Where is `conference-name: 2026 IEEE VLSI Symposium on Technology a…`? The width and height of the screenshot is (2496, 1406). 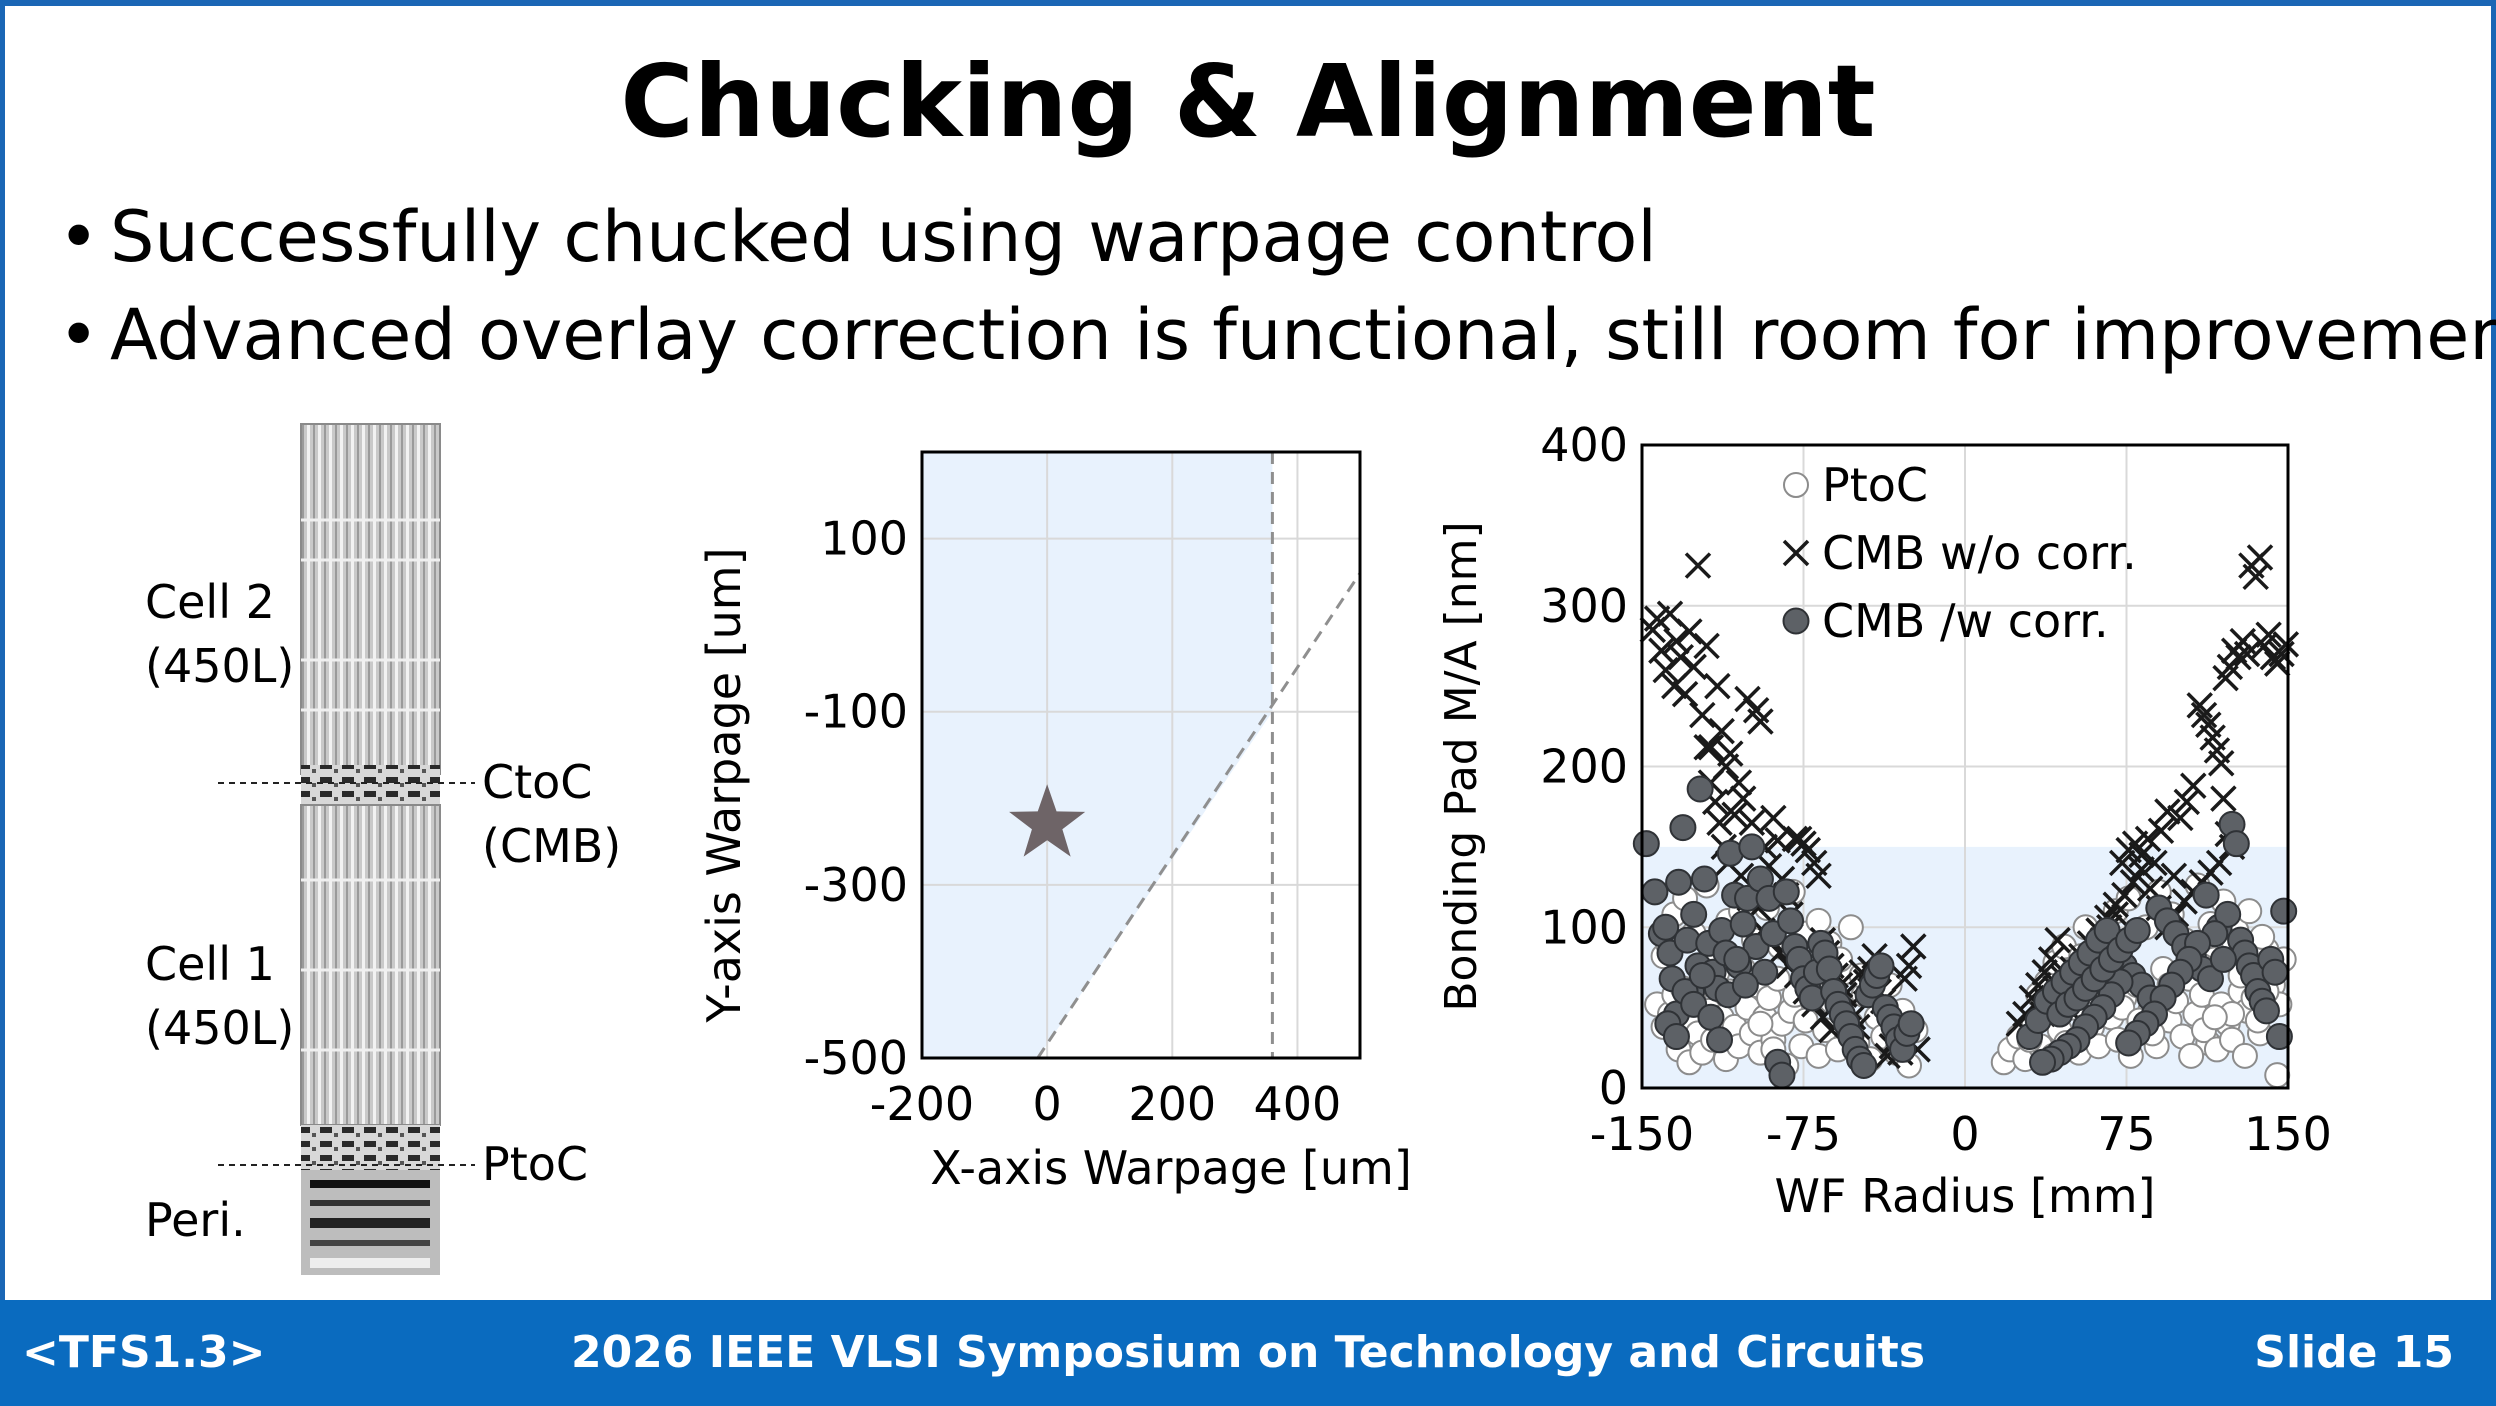
conference-name: 2026 IEEE VLSI Symposium on Technology a… is located at coordinates (1248, 1352).